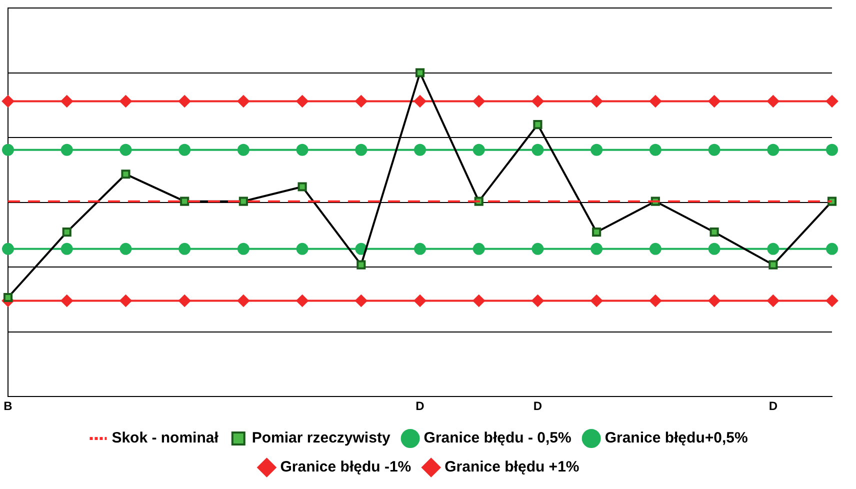  I want to click on legend-label: Pomiar rzeczywisty, so click(321, 438).